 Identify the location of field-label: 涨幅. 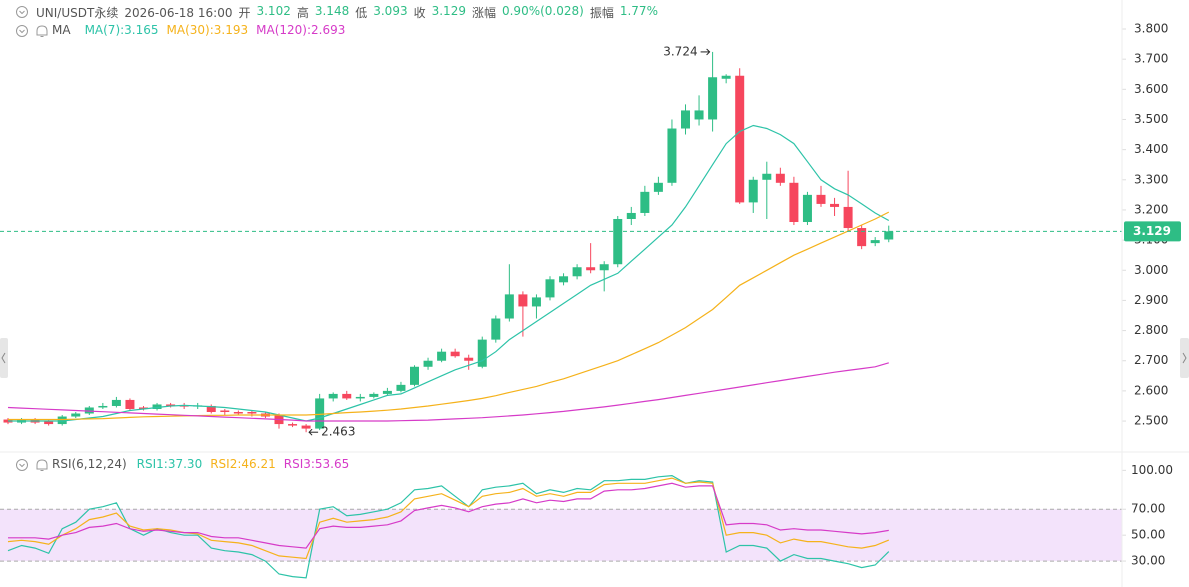
(483, 13).